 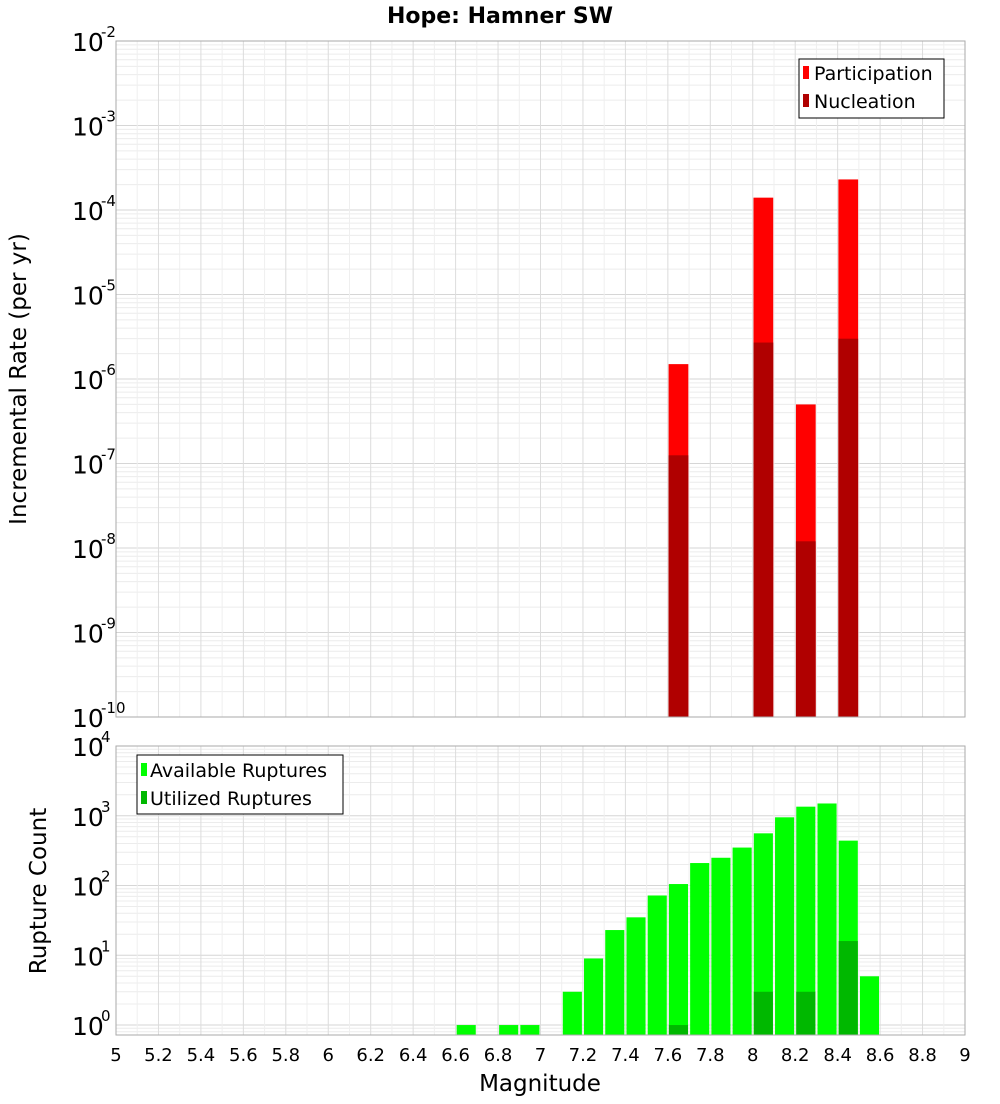 What do you see at coordinates (108, 370) in the screenshot?
I see `top-y-tick-exponent: -6` at bounding box center [108, 370].